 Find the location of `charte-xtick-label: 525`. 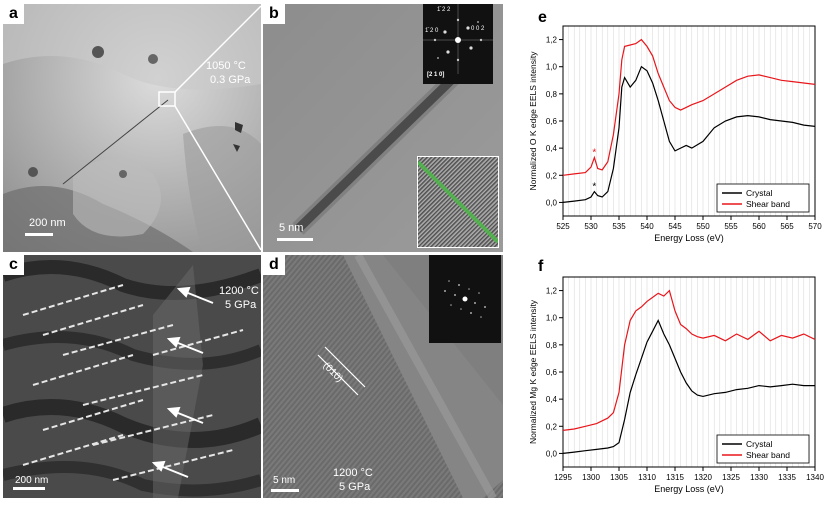

charte-xtick-label: 525 is located at coordinates (563, 226).